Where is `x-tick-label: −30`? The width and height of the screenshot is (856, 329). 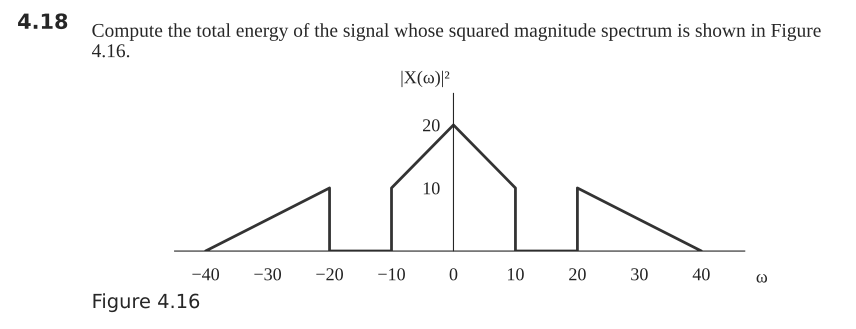 x-tick-label: −30 is located at coordinates (268, 274).